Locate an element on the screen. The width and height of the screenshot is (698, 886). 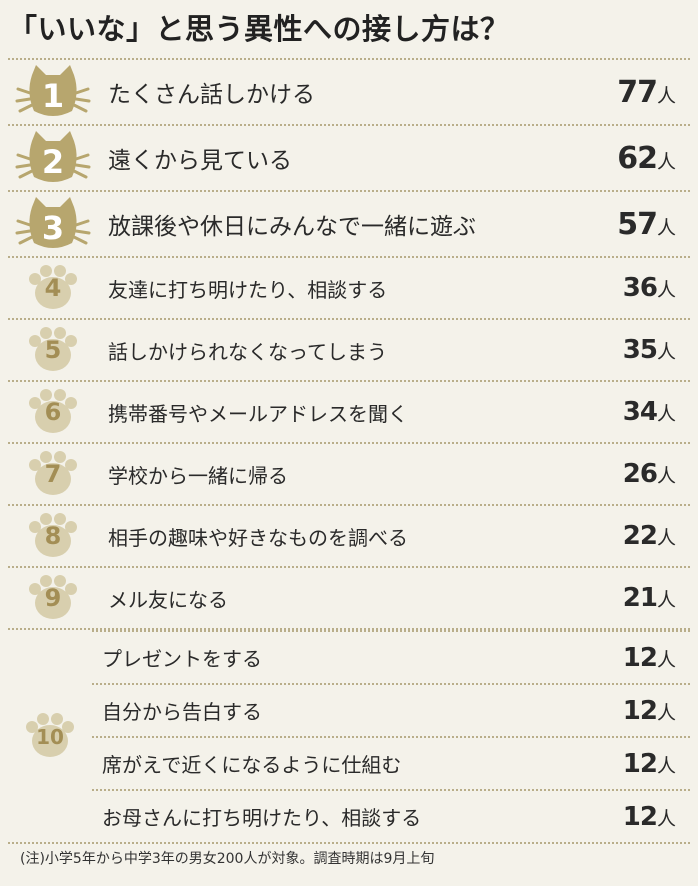
paw-rank-icon: 9 is located at coordinates (53, 598).